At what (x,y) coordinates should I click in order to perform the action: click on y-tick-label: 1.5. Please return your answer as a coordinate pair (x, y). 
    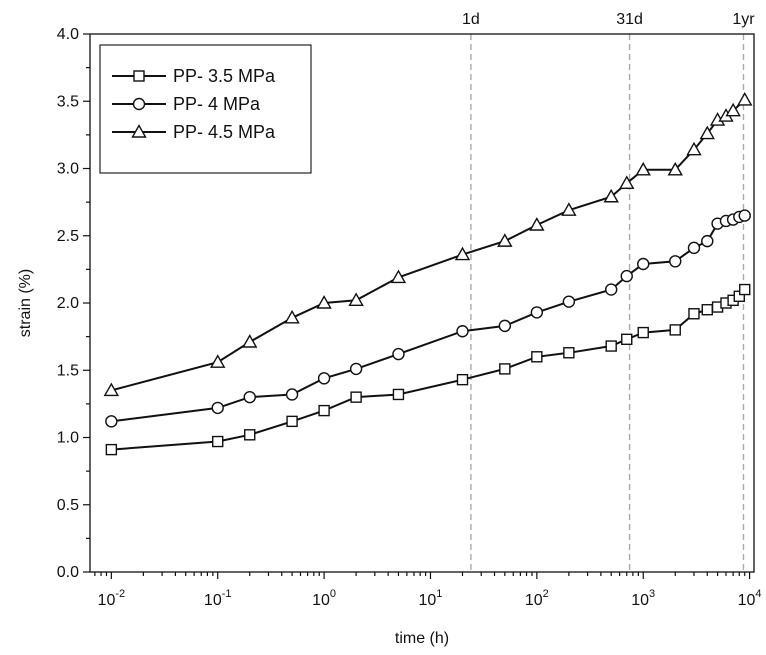
    Looking at the image, I should click on (68, 370).